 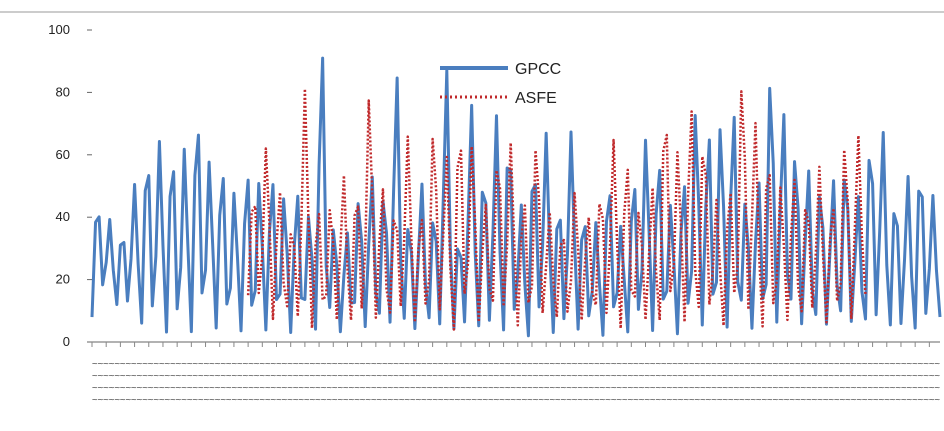 What do you see at coordinates (536, 98) in the screenshot?
I see `legend-label-asfe: ASFE` at bounding box center [536, 98].